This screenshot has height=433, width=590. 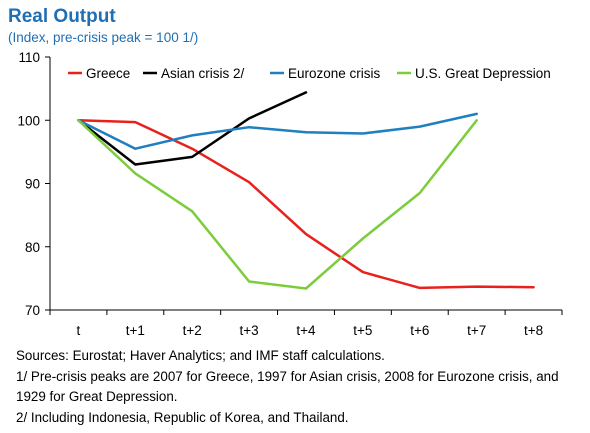 I want to click on x-tick-label: t+2, so click(x=192, y=330).